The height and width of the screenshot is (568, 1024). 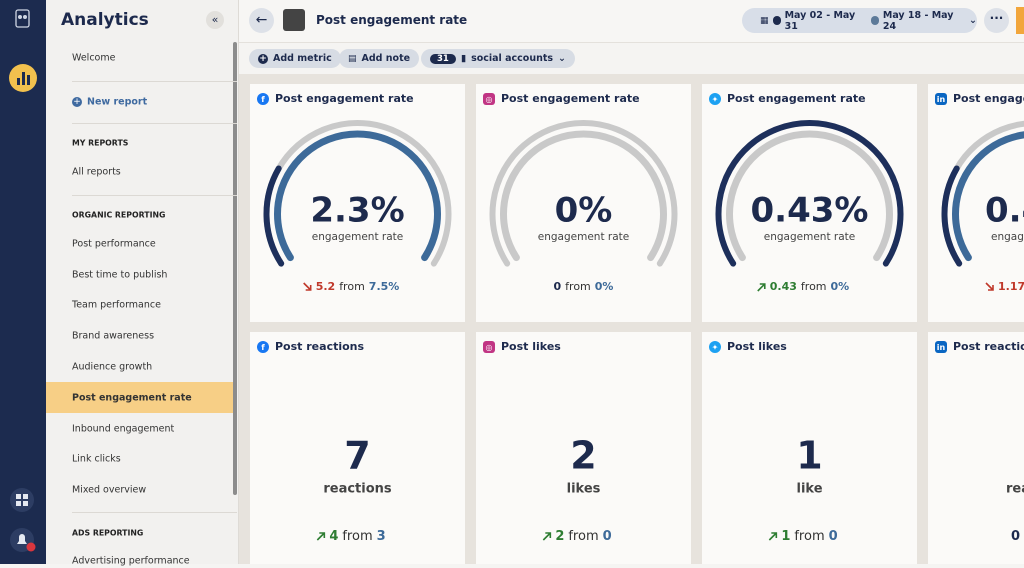 What do you see at coordinates (381, 536) in the screenshot?
I see `change-previous: 3` at bounding box center [381, 536].